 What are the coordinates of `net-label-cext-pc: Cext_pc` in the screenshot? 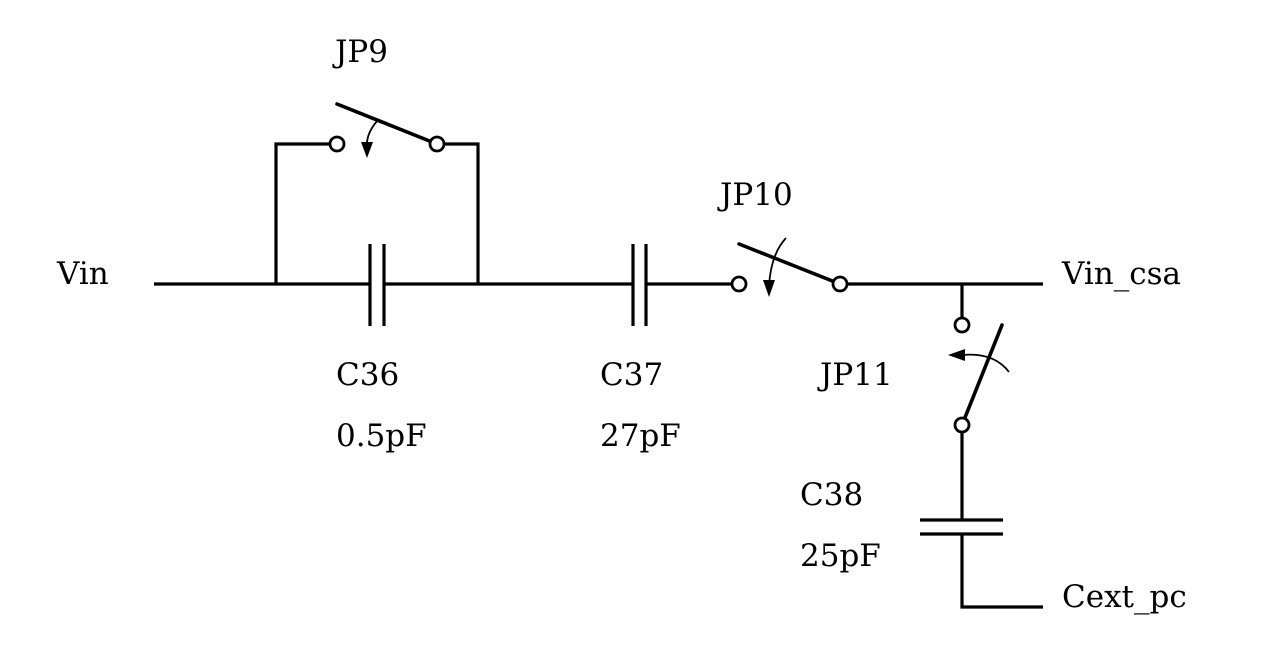 It's located at (1124, 597).